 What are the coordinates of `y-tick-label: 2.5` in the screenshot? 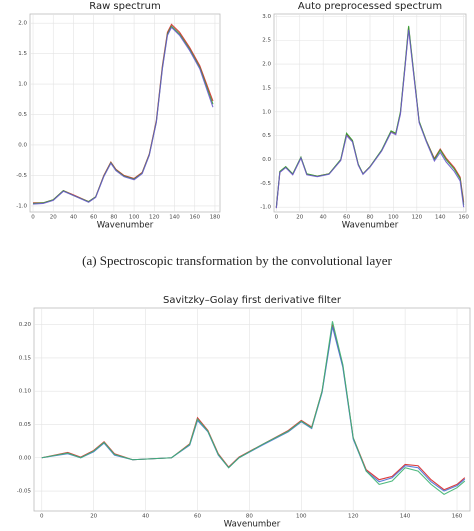 It's located at (266, 41).